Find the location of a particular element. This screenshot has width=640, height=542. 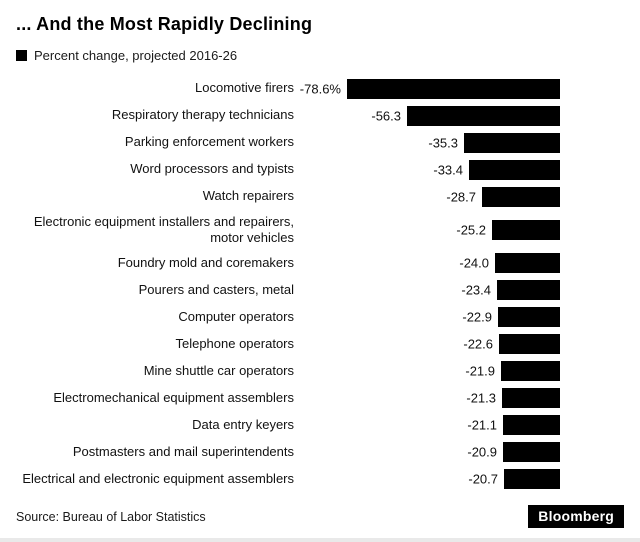

value-label: -21.1 is located at coordinates (482, 425).